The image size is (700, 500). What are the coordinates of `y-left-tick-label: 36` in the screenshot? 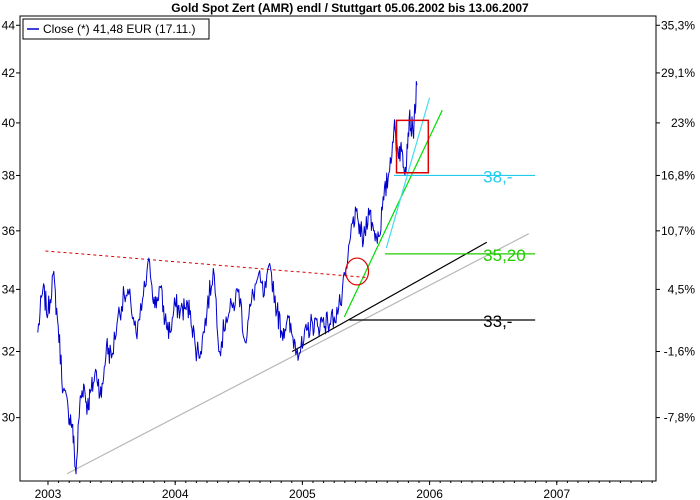 It's located at (9, 231).